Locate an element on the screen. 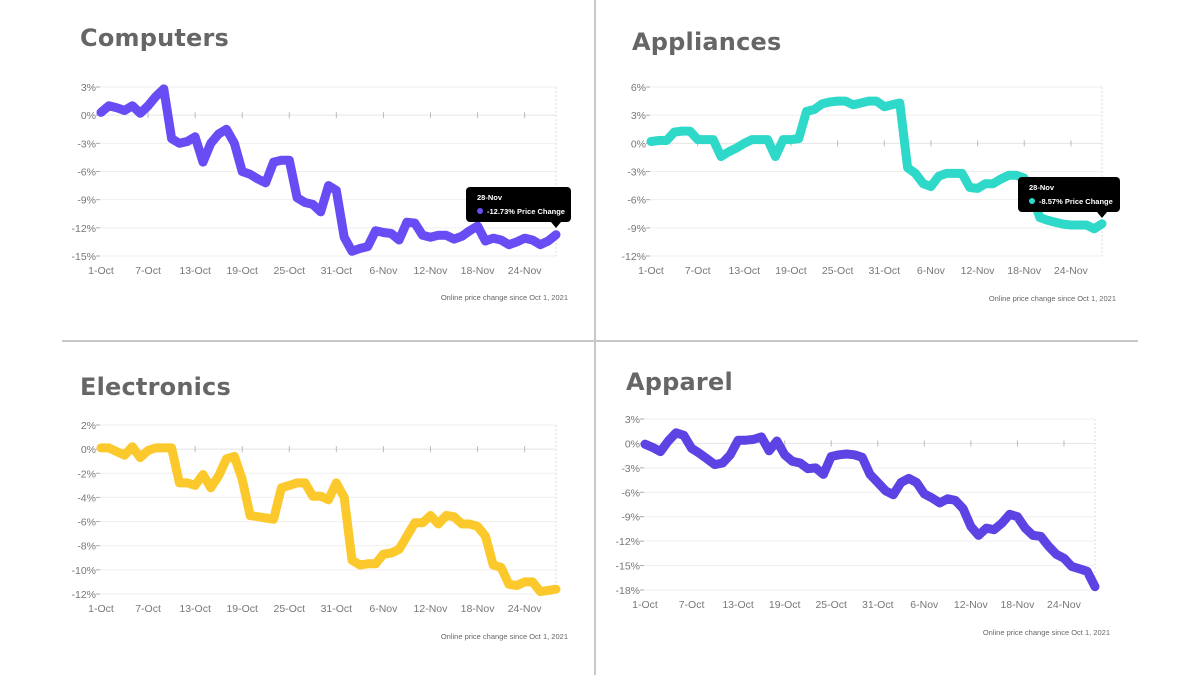  horizontal-divider is located at coordinates (600, 341).